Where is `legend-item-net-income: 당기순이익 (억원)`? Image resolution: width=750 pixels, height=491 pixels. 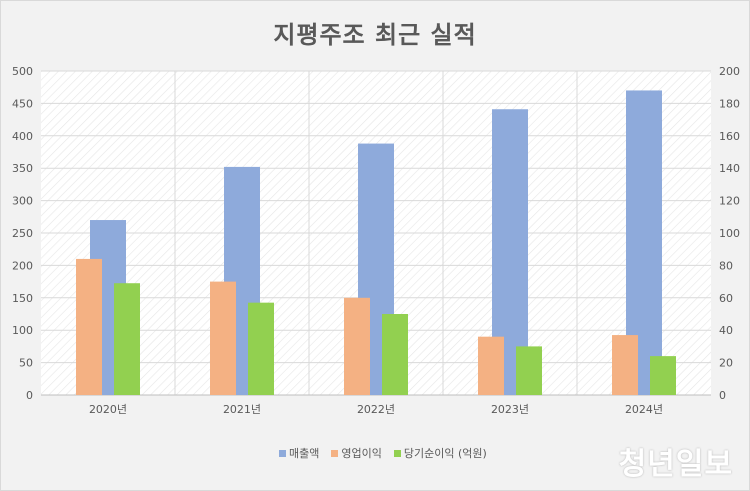 legend-item-net-income: 당기순이익 (억원) is located at coordinates (440, 453).